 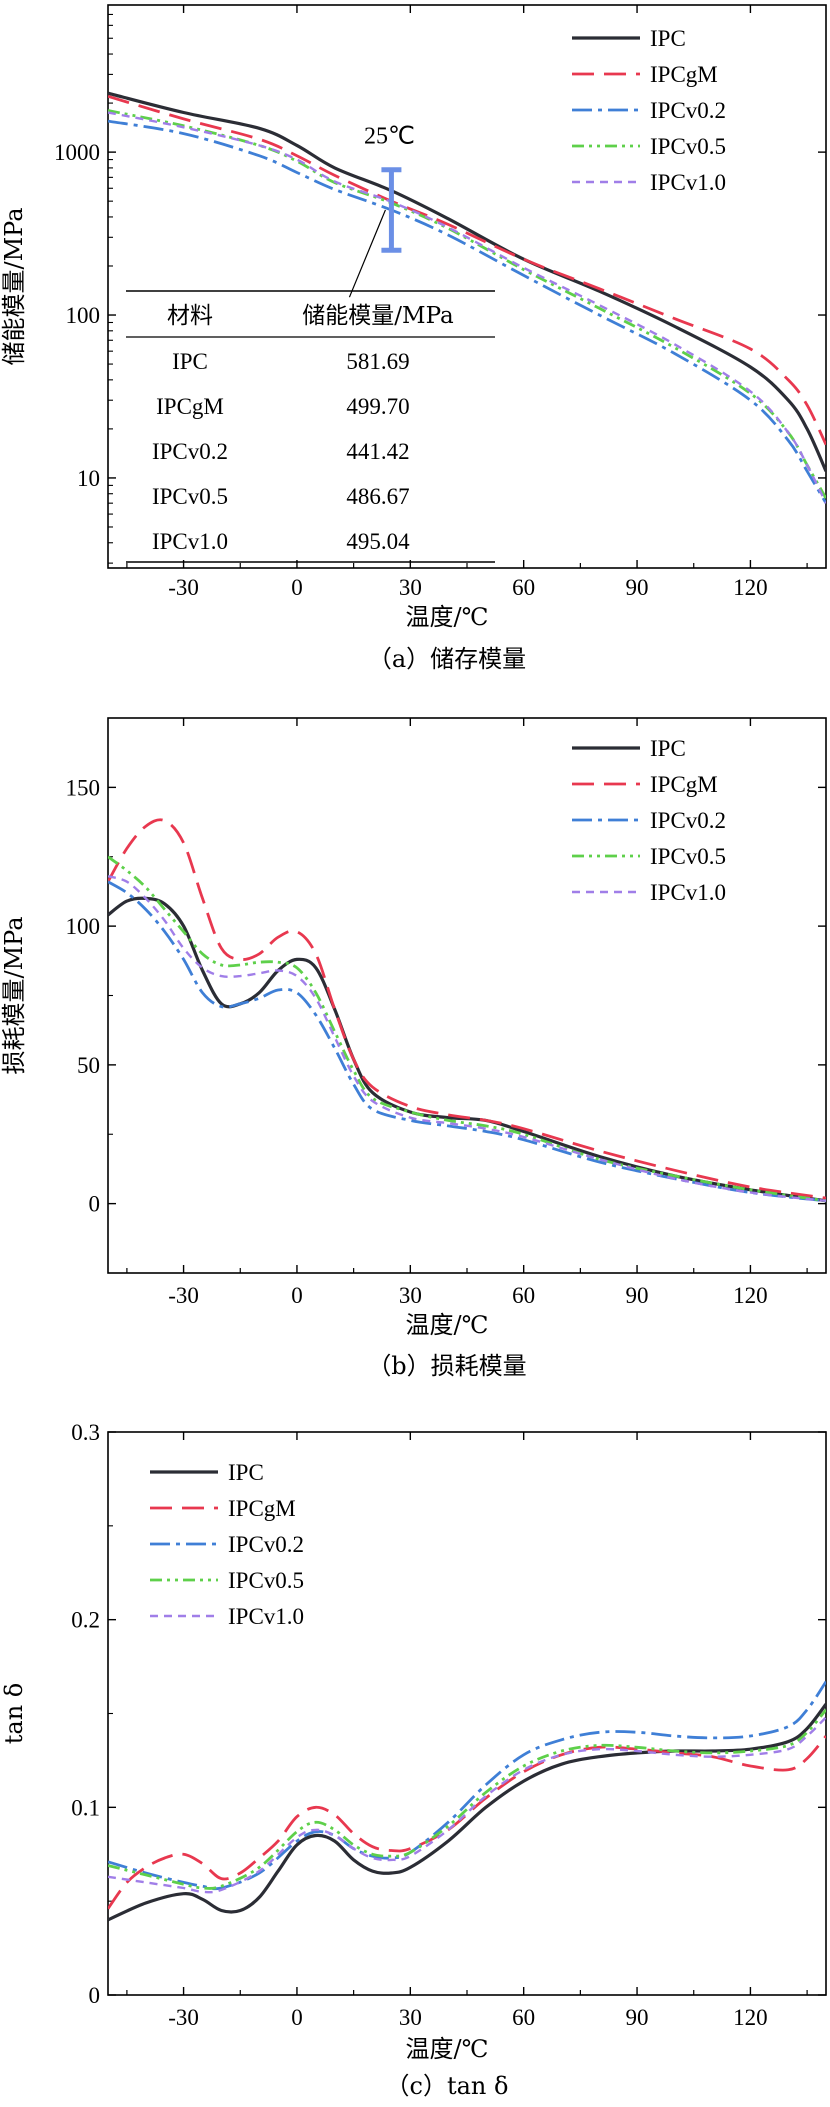 What do you see at coordinates (446, 1366) in the screenshot?
I see `panel-caption: （b）损耗模量` at bounding box center [446, 1366].